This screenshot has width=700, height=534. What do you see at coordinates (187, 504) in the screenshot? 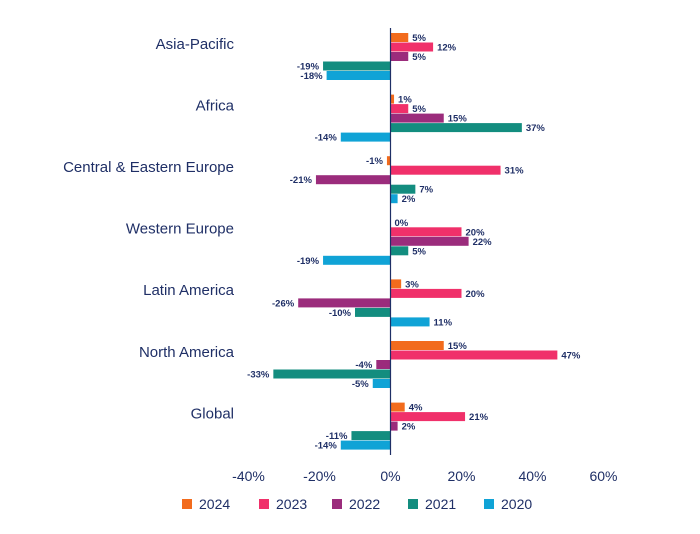
I see `legend-swatch-2024` at bounding box center [187, 504].